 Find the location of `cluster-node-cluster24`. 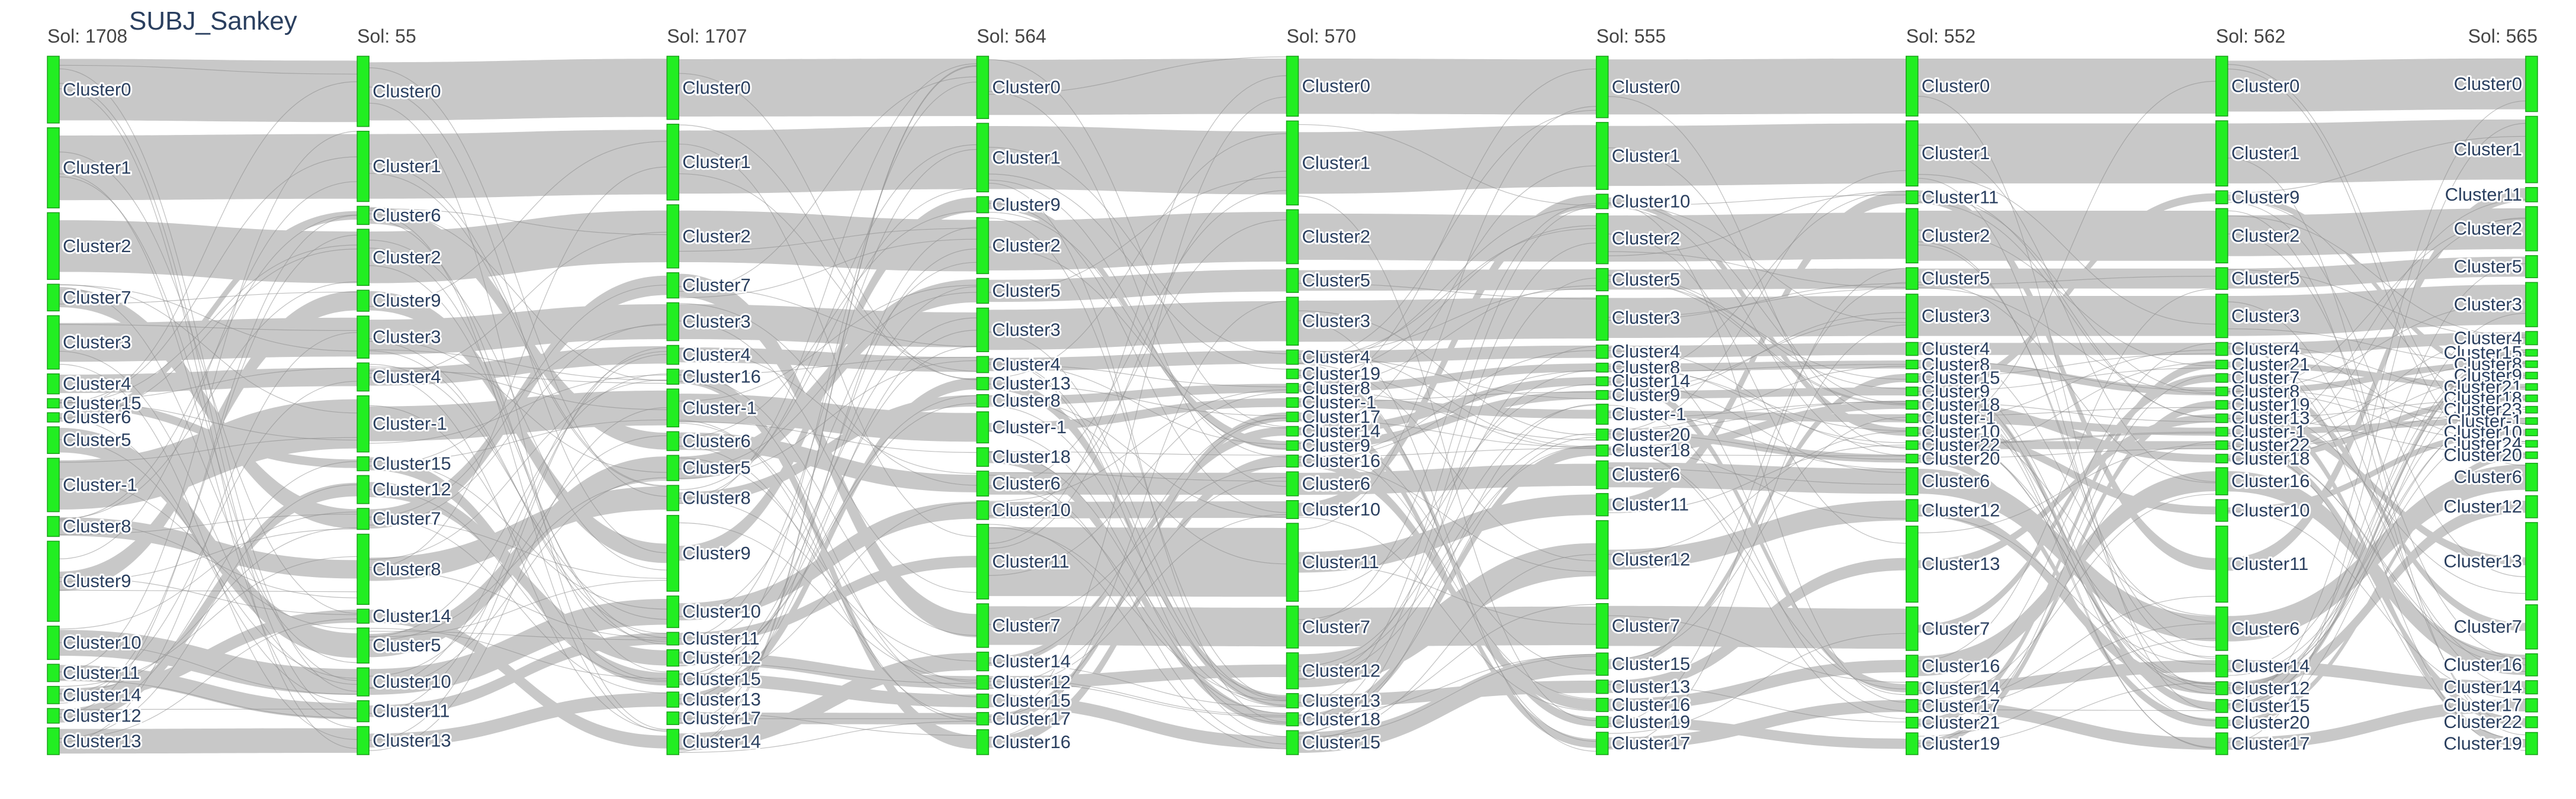

cluster-node-cluster24 is located at coordinates (2531, 444).